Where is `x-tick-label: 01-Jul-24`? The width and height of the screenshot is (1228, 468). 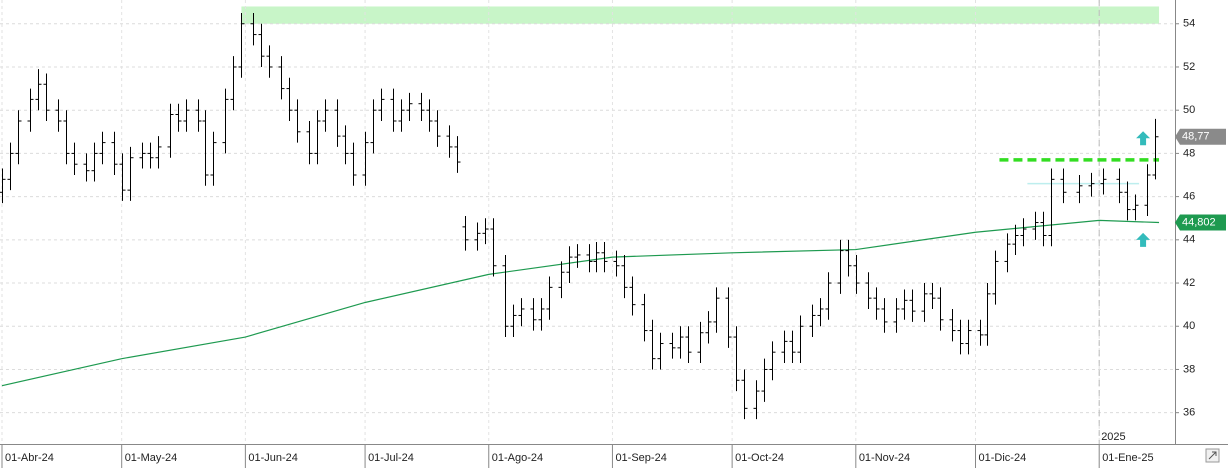
x-tick-label: 01-Jul-24 is located at coordinates (391, 458).